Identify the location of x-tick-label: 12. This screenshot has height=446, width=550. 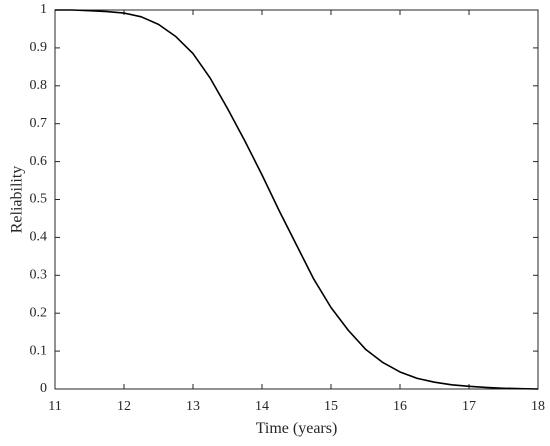
(124, 406).